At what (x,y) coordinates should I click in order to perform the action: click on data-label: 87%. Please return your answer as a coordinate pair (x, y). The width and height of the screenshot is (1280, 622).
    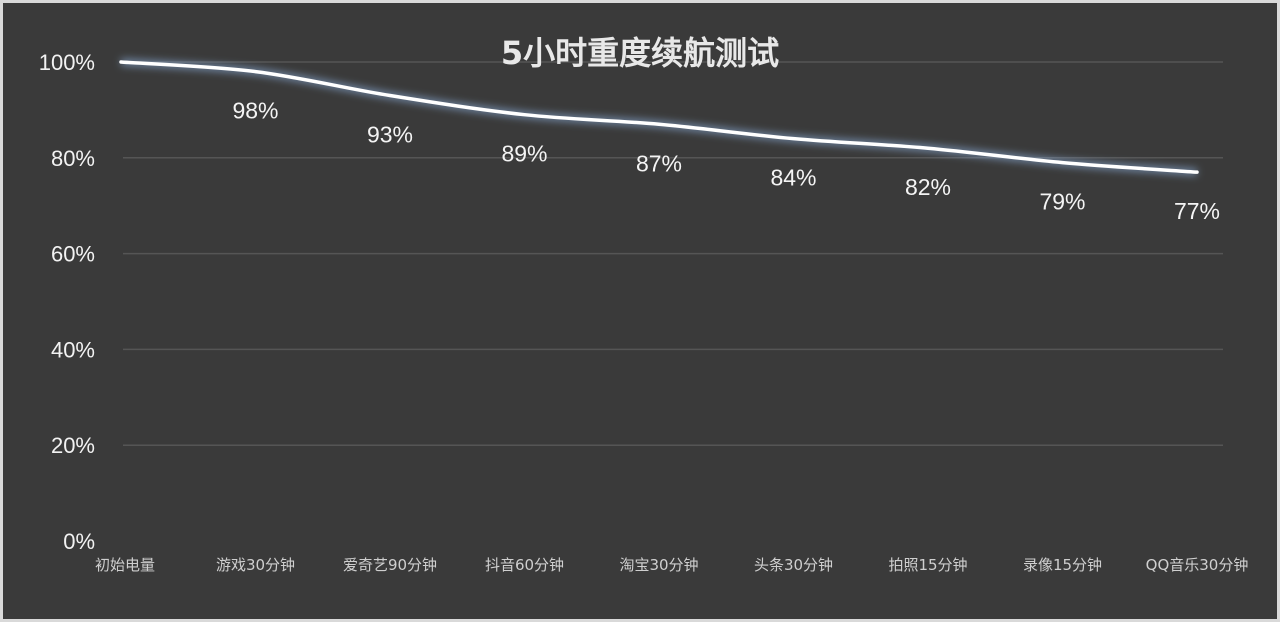
    Looking at the image, I should click on (659, 163).